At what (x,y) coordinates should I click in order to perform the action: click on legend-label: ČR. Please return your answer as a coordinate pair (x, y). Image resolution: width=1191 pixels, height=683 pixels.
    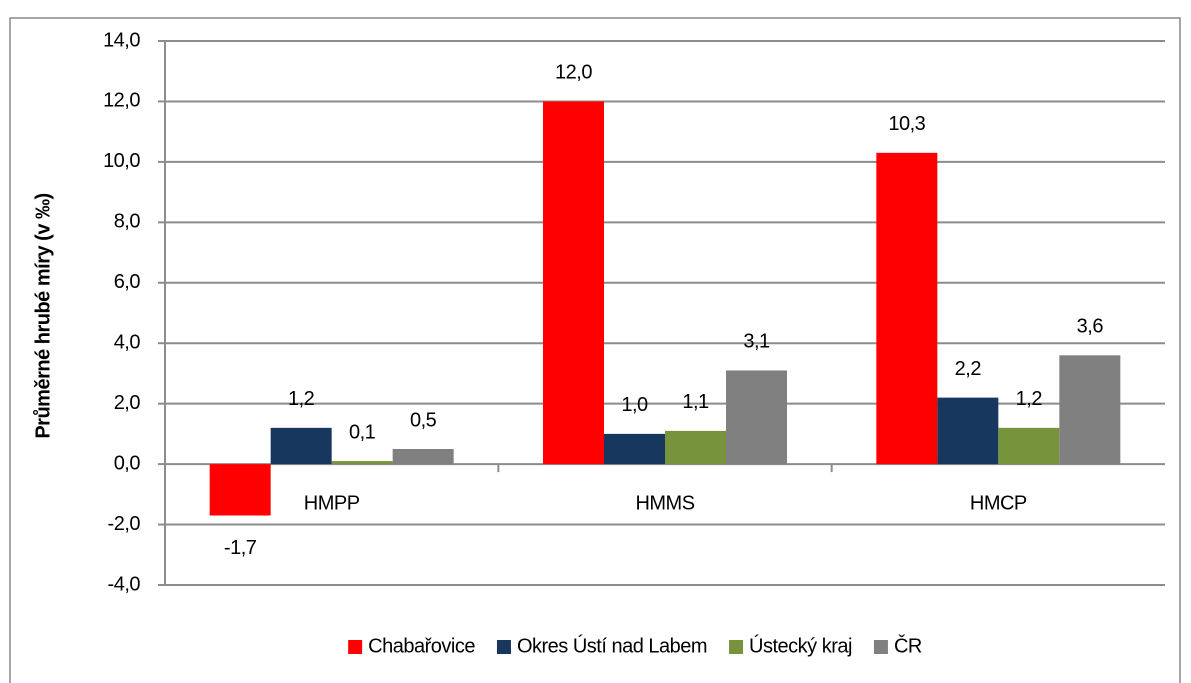
    Looking at the image, I should click on (908, 645).